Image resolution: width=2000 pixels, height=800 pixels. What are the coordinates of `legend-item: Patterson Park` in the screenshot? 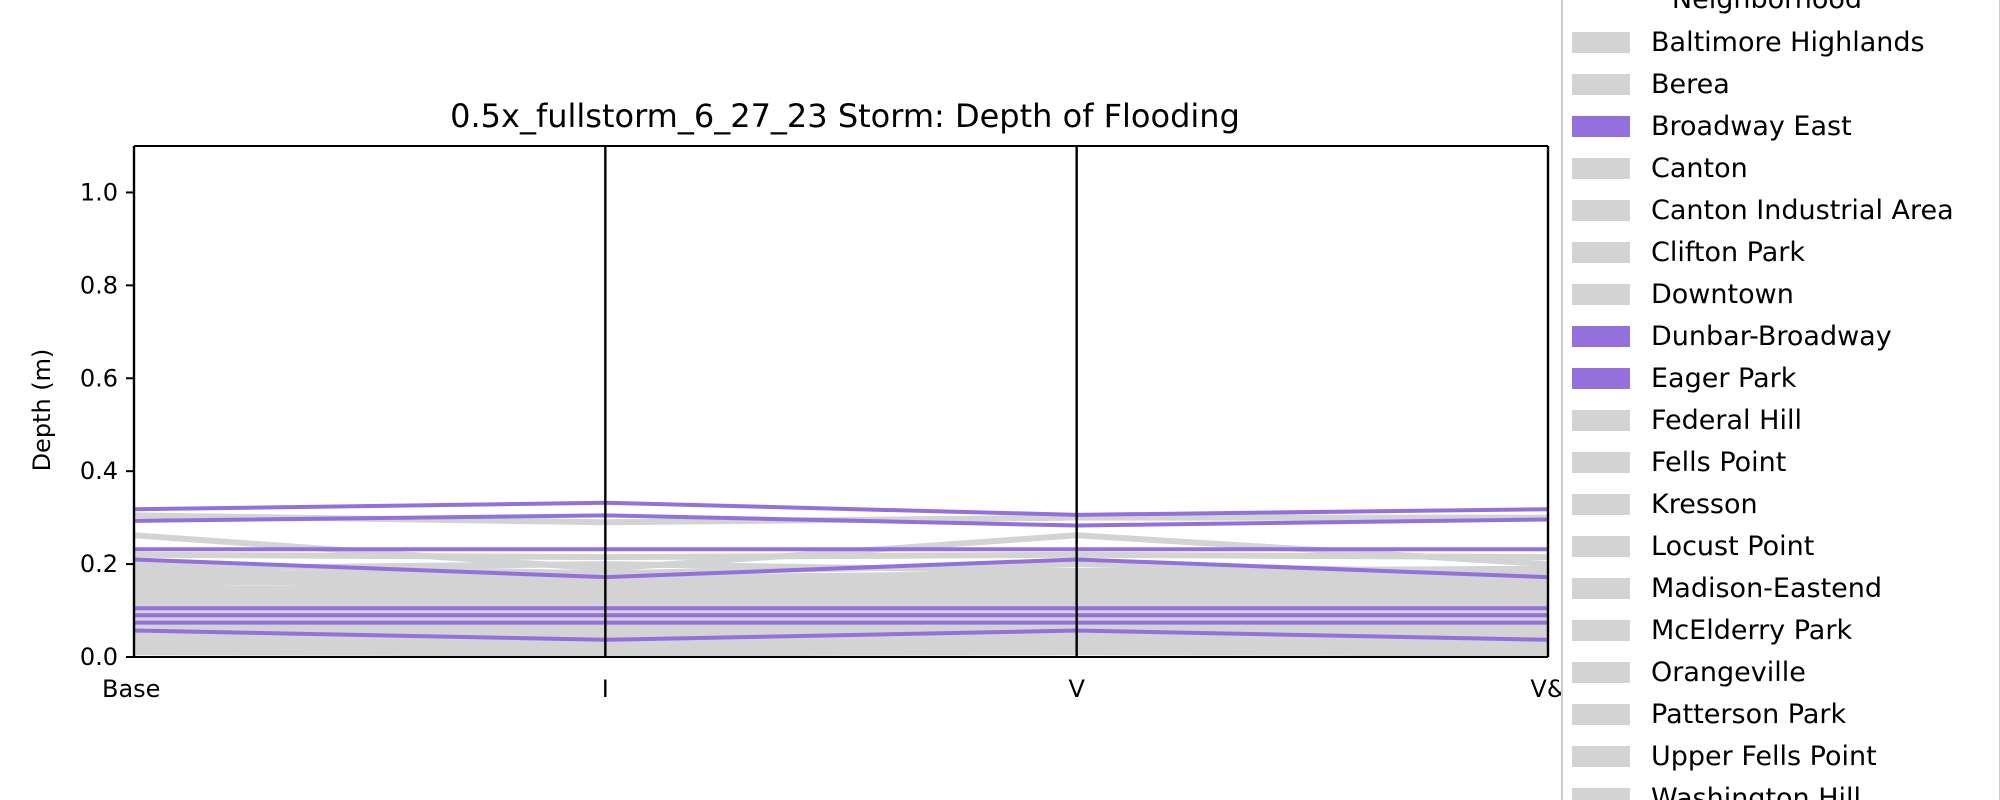 It's located at (1709, 714).